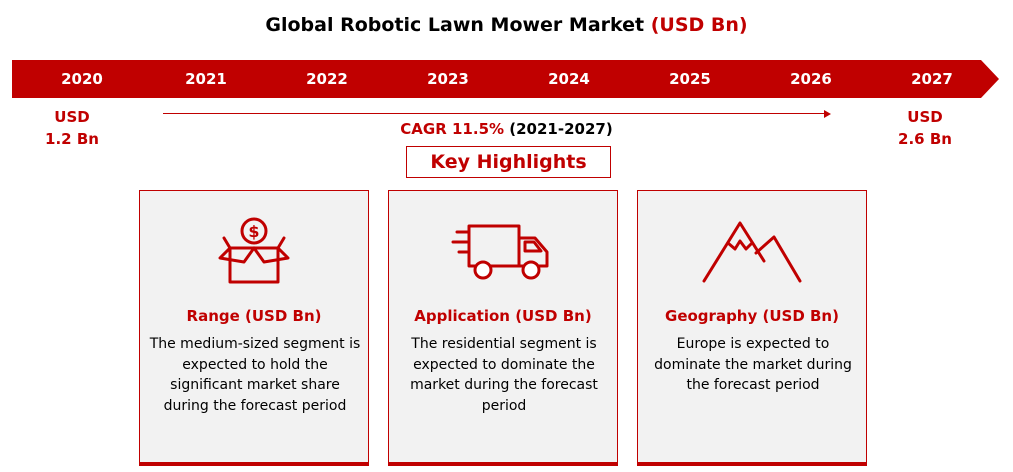  Describe the element at coordinates (508, 162) in the screenshot. I see `key-highlights-heading: Key Highlights` at that location.